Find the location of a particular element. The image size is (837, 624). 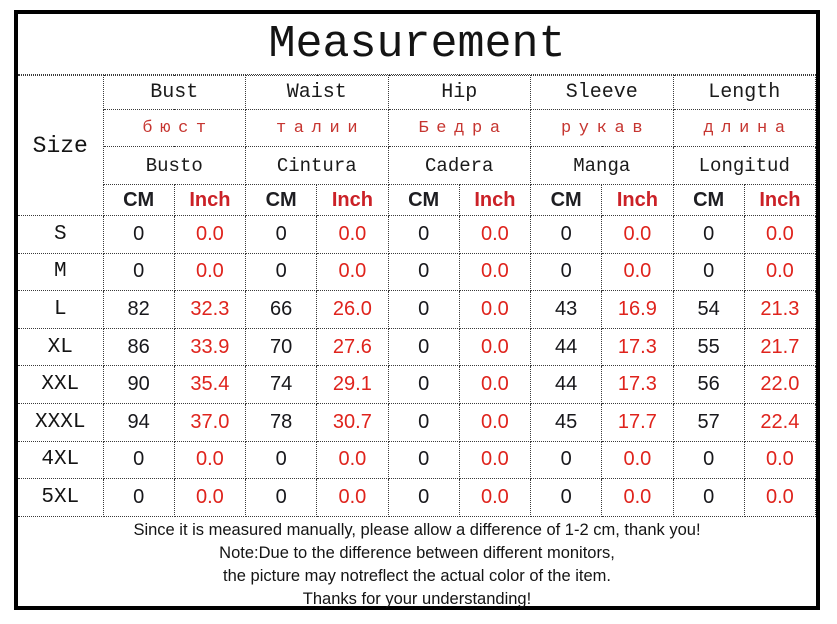

size-row-4xl: 4XL 0 0.0 0 0.0 0 0.0 0 0.0 0 0.0 is located at coordinates (417, 460).